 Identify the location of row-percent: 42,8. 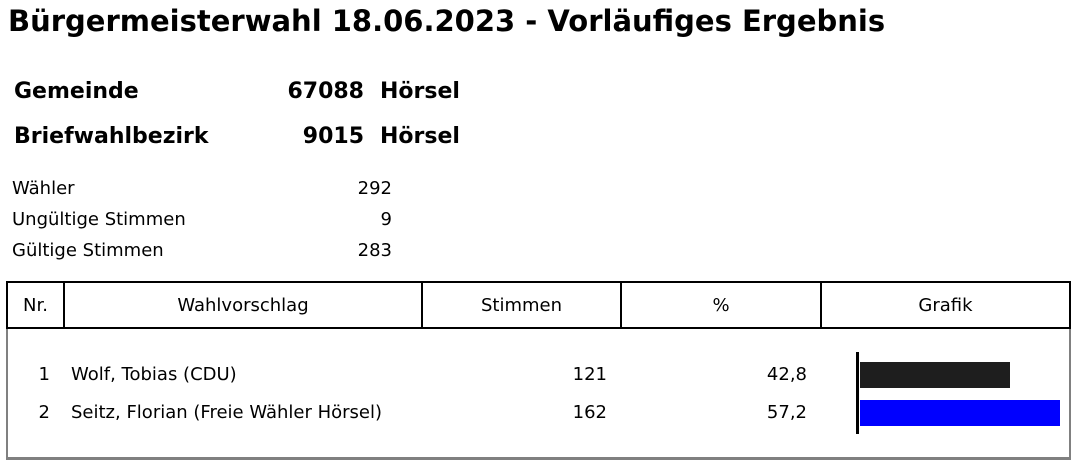
(786, 374).